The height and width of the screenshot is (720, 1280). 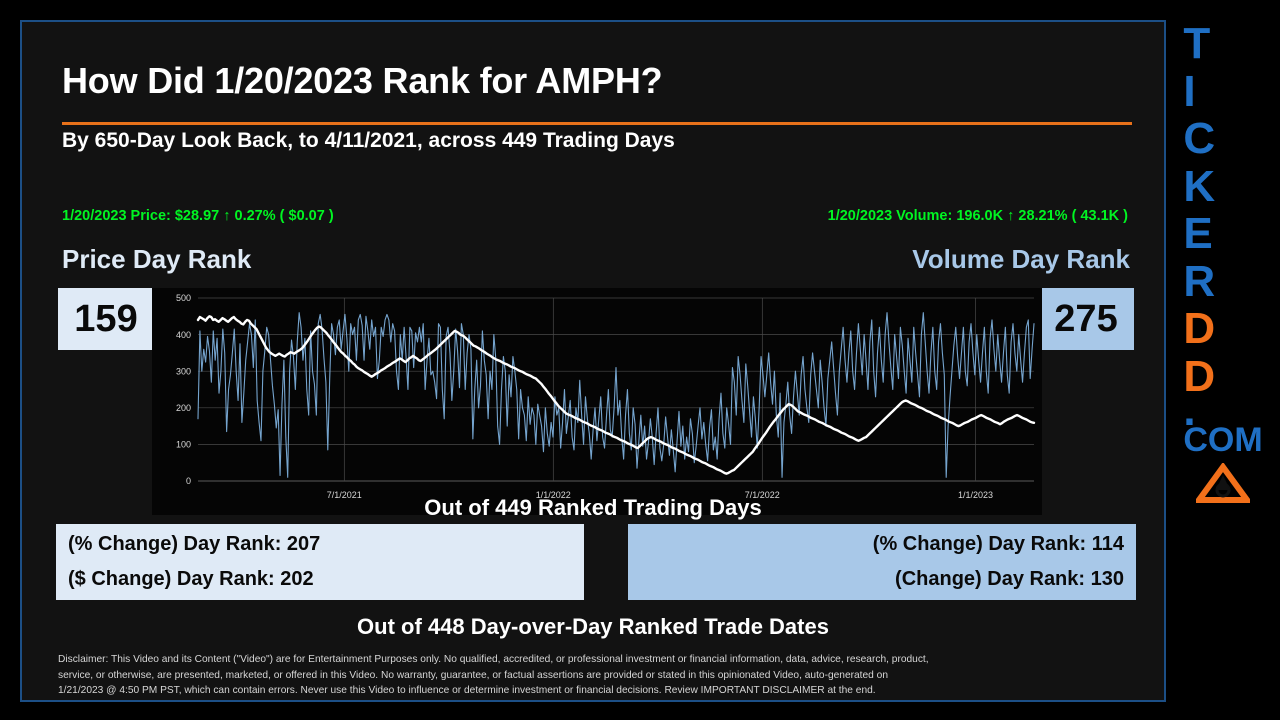 What do you see at coordinates (1199, 139) in the screenshot?
I see `brand-letter-c: C` at bounding box center [1199, 139].